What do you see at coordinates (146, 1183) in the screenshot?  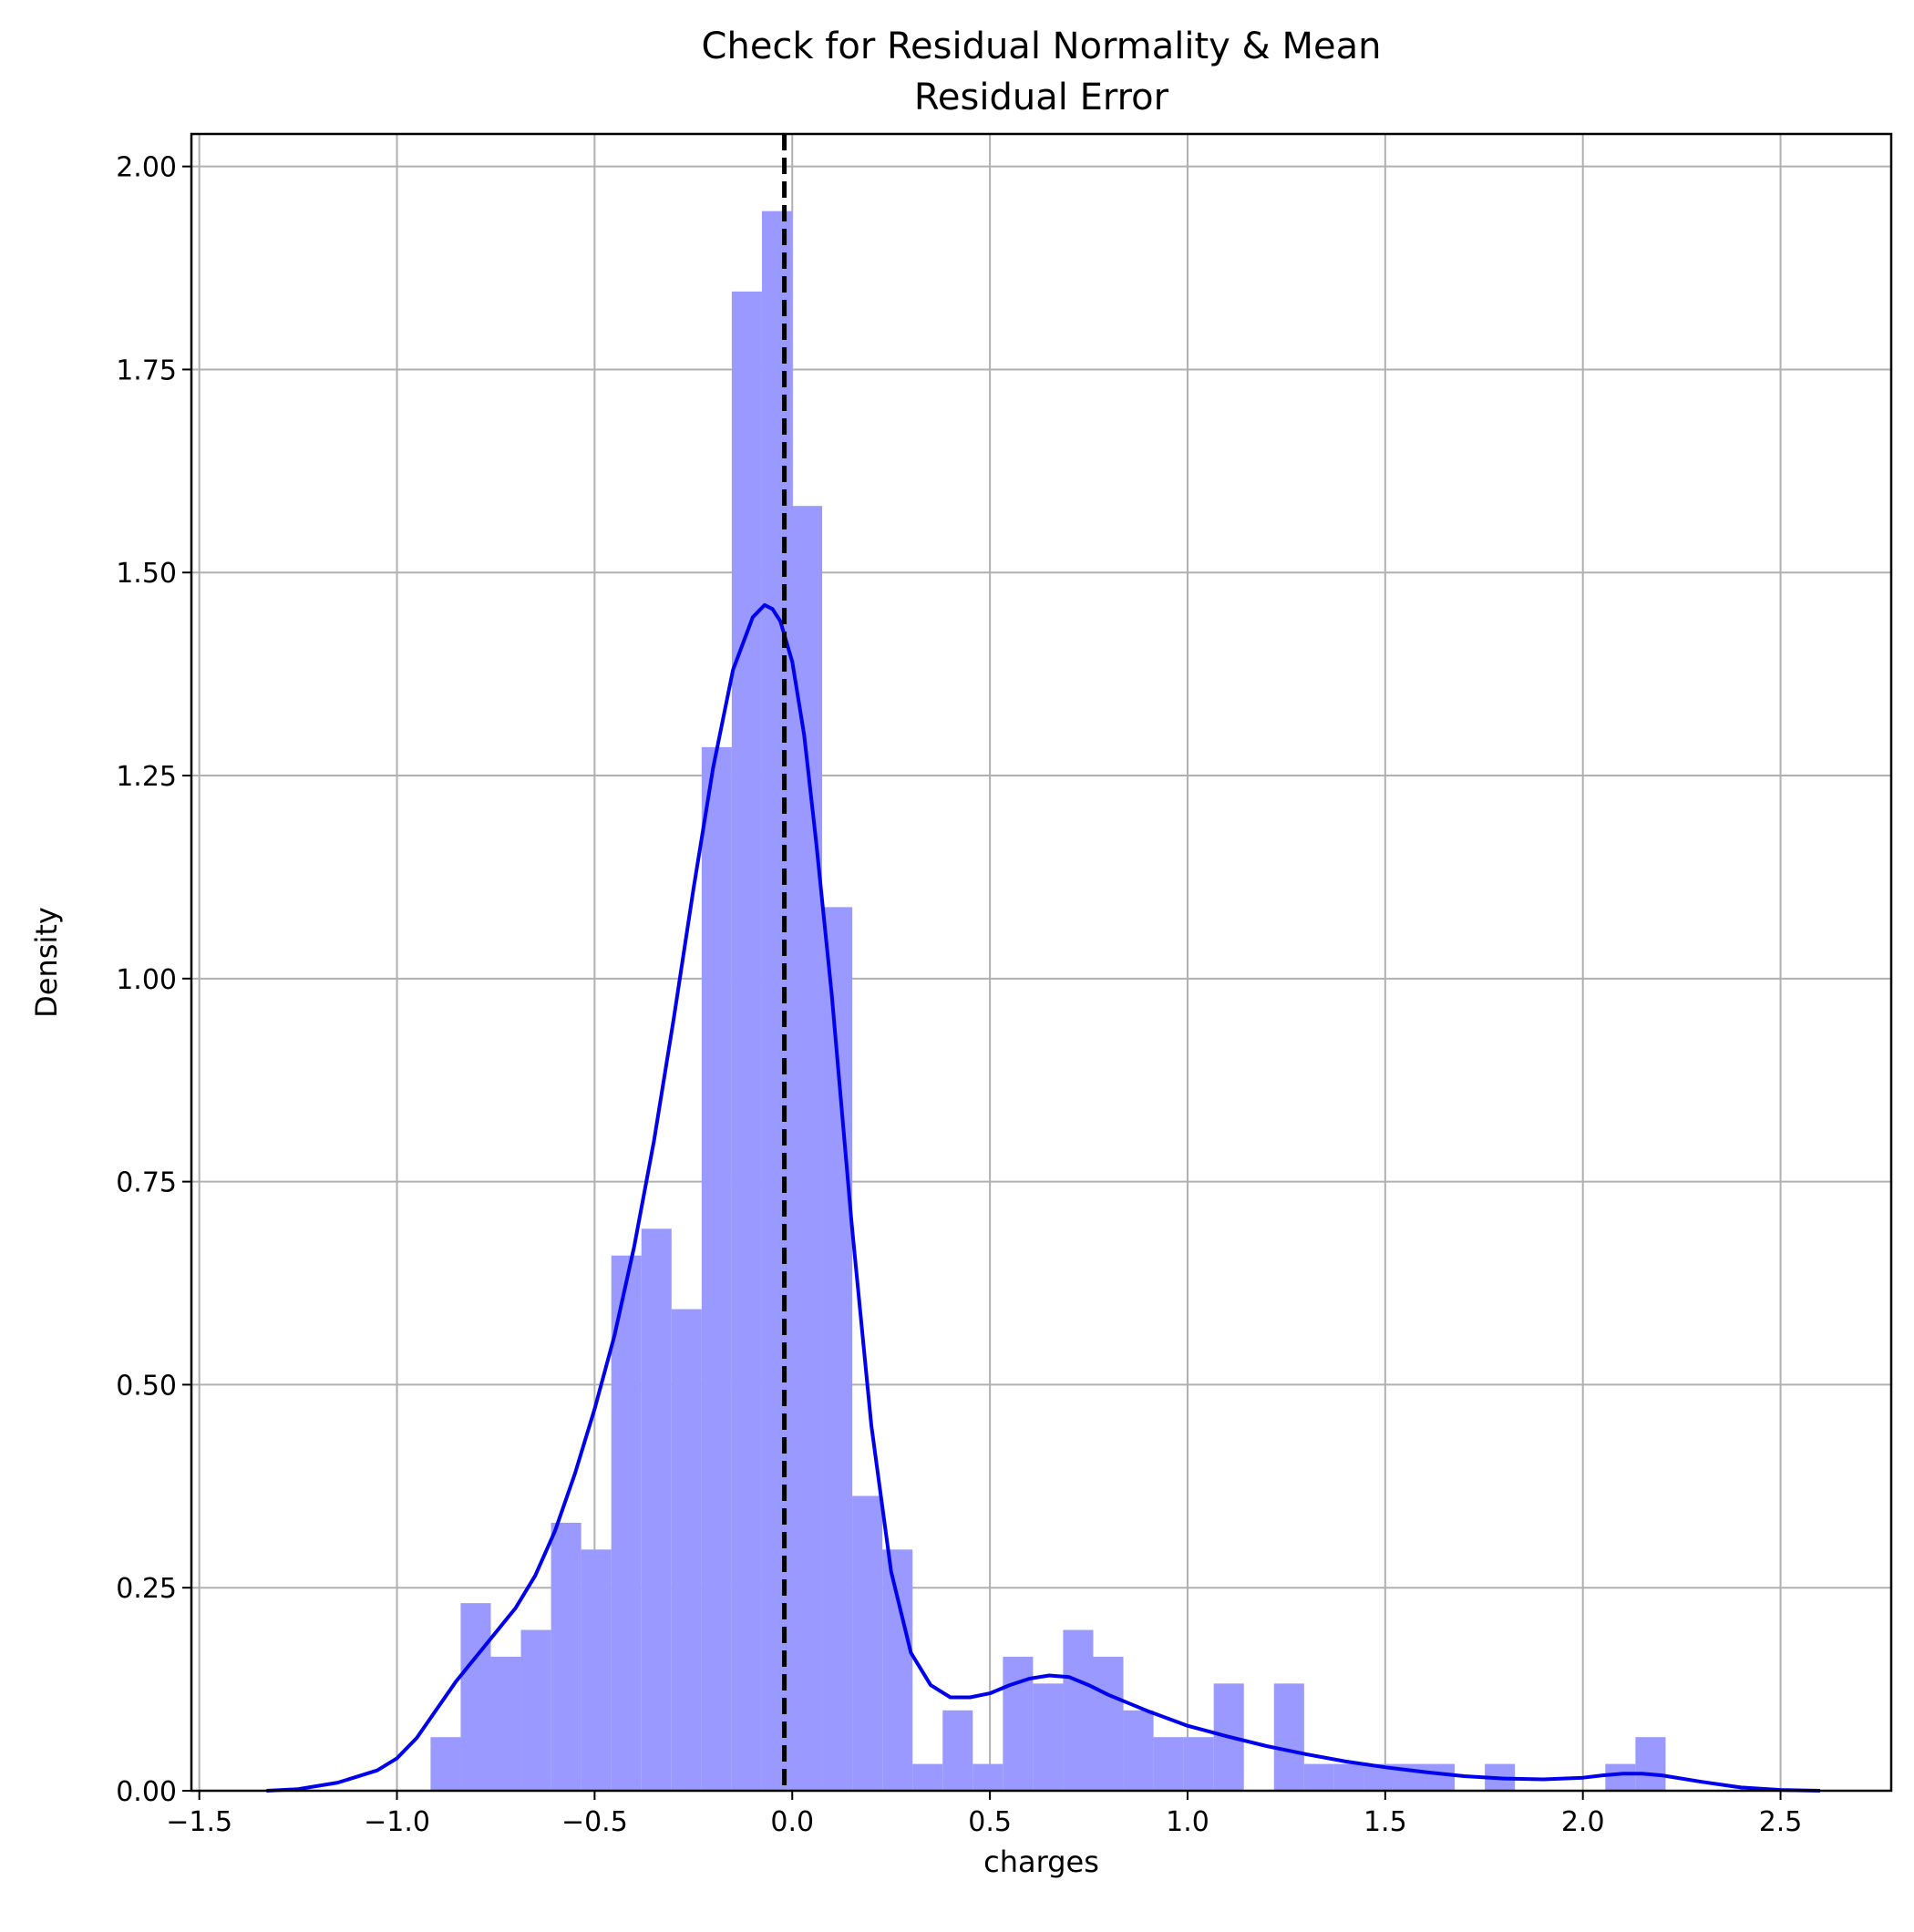 I see `y-tick-label: 0.75` at bounding box center [146, 1183].